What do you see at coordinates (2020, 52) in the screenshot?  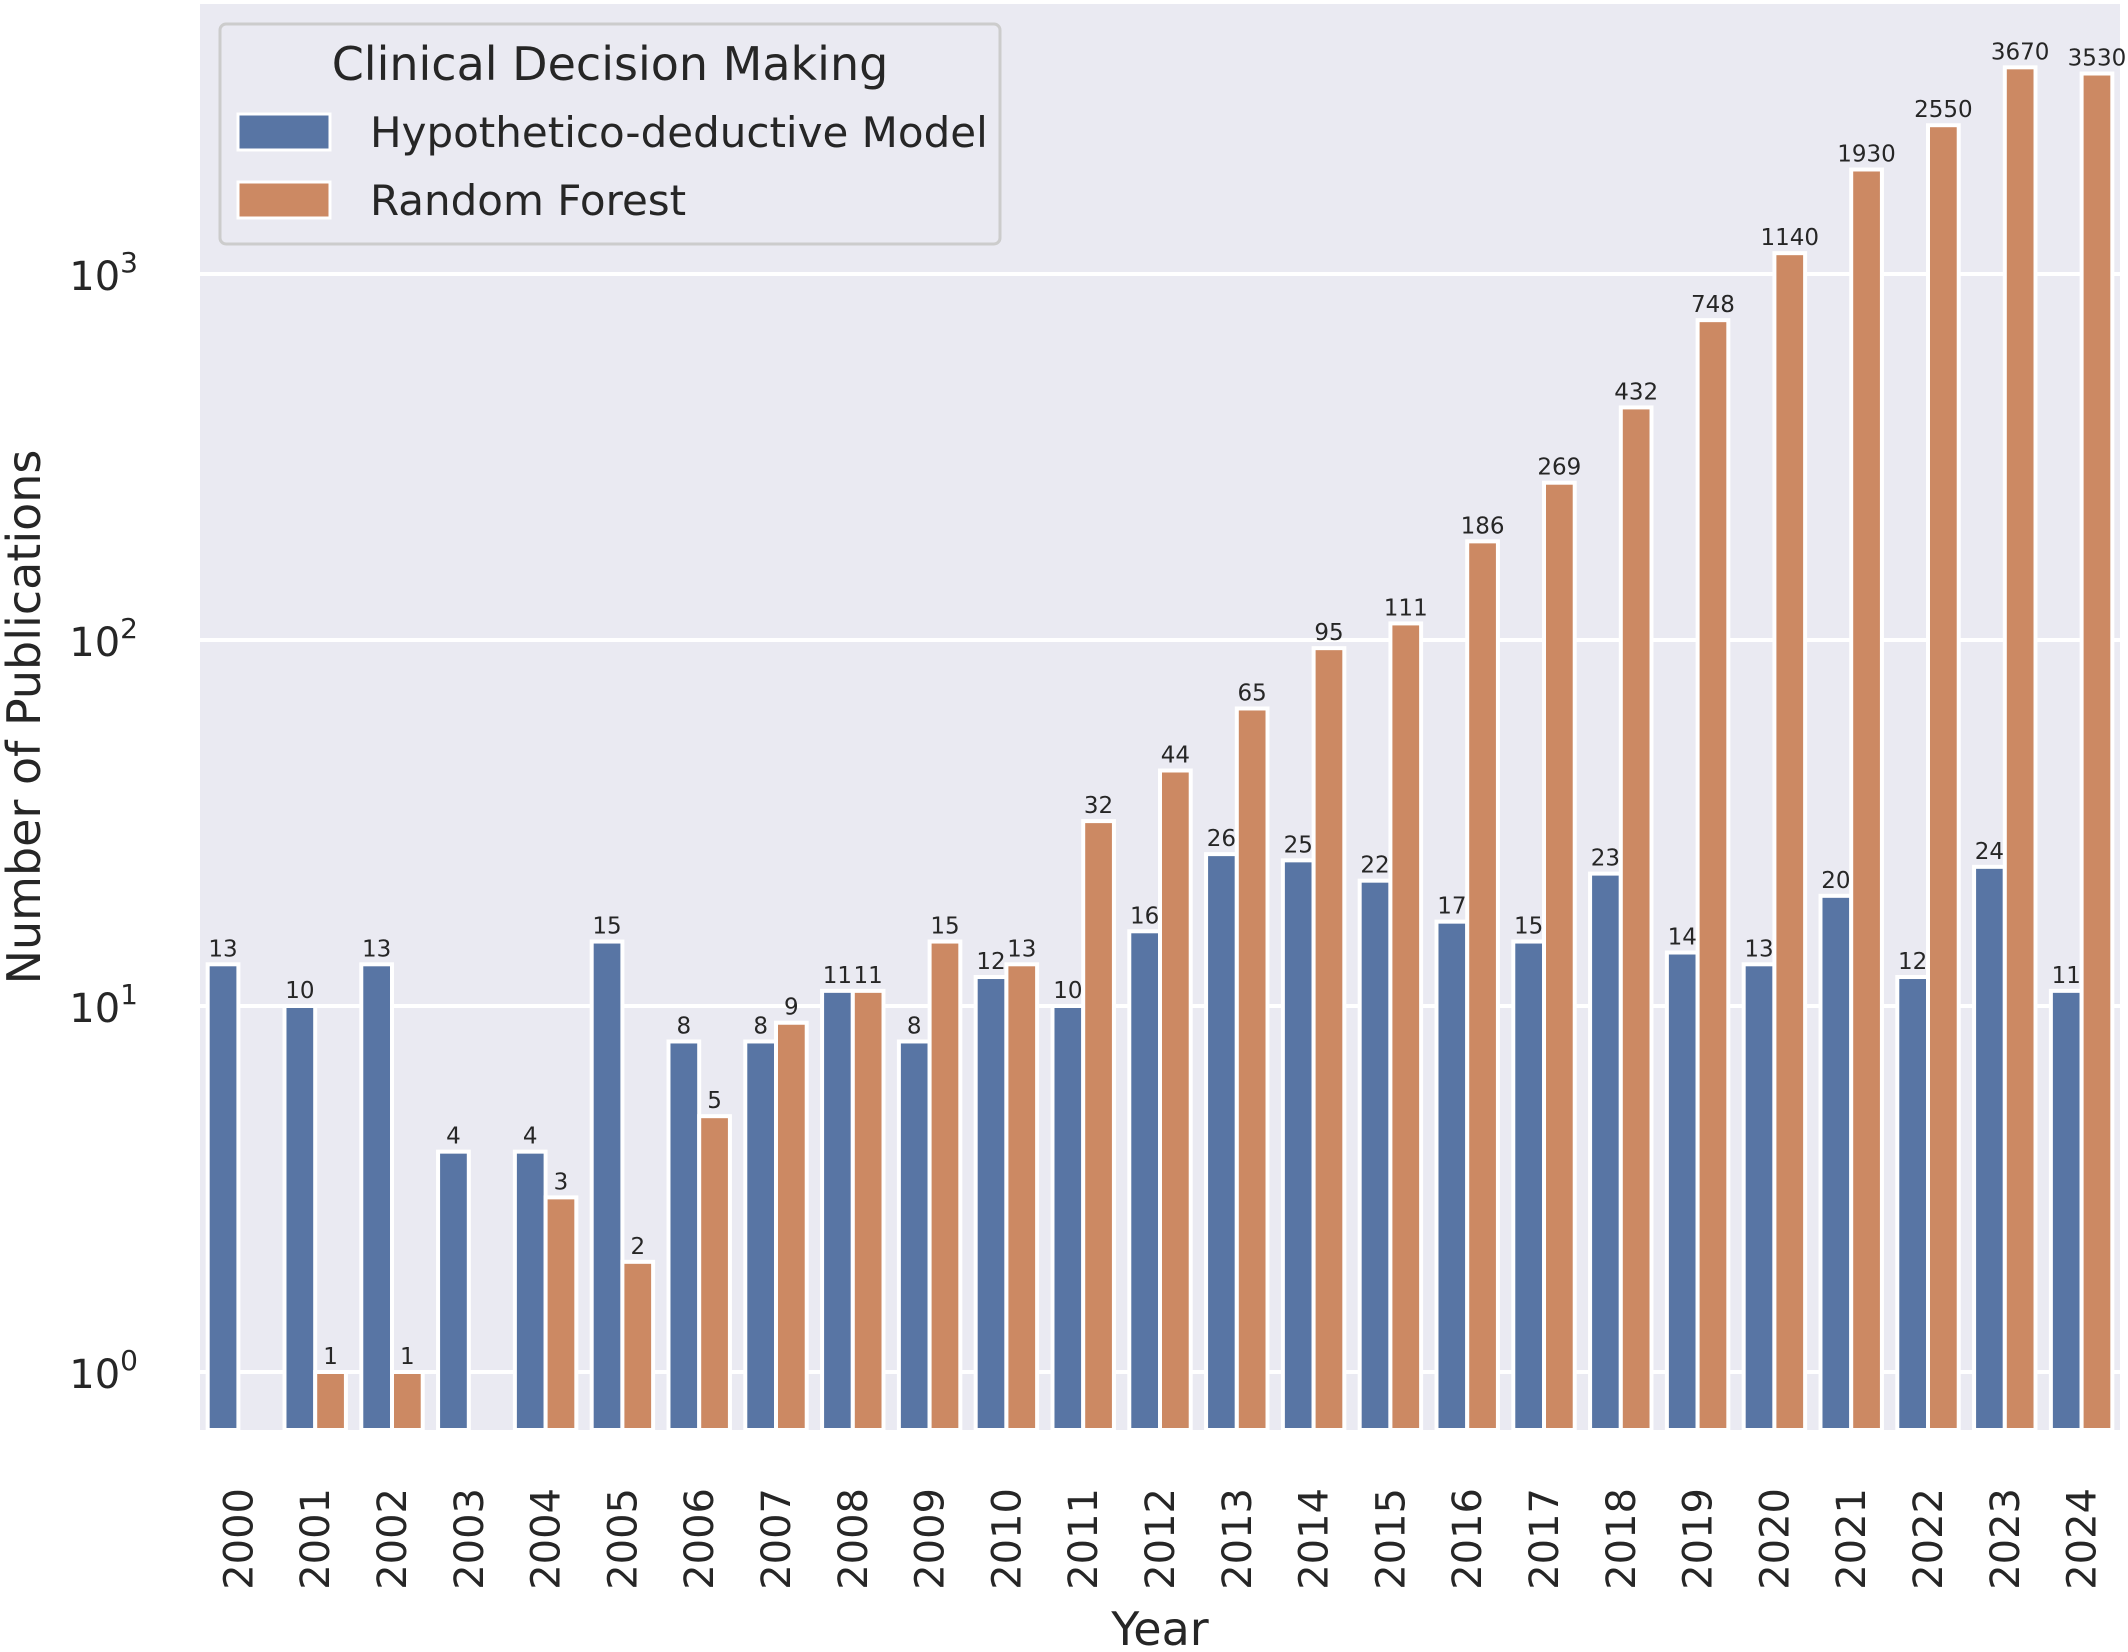 I see `bar-label-random-forest-2023: 3670` at bounding box center [2020, 52].